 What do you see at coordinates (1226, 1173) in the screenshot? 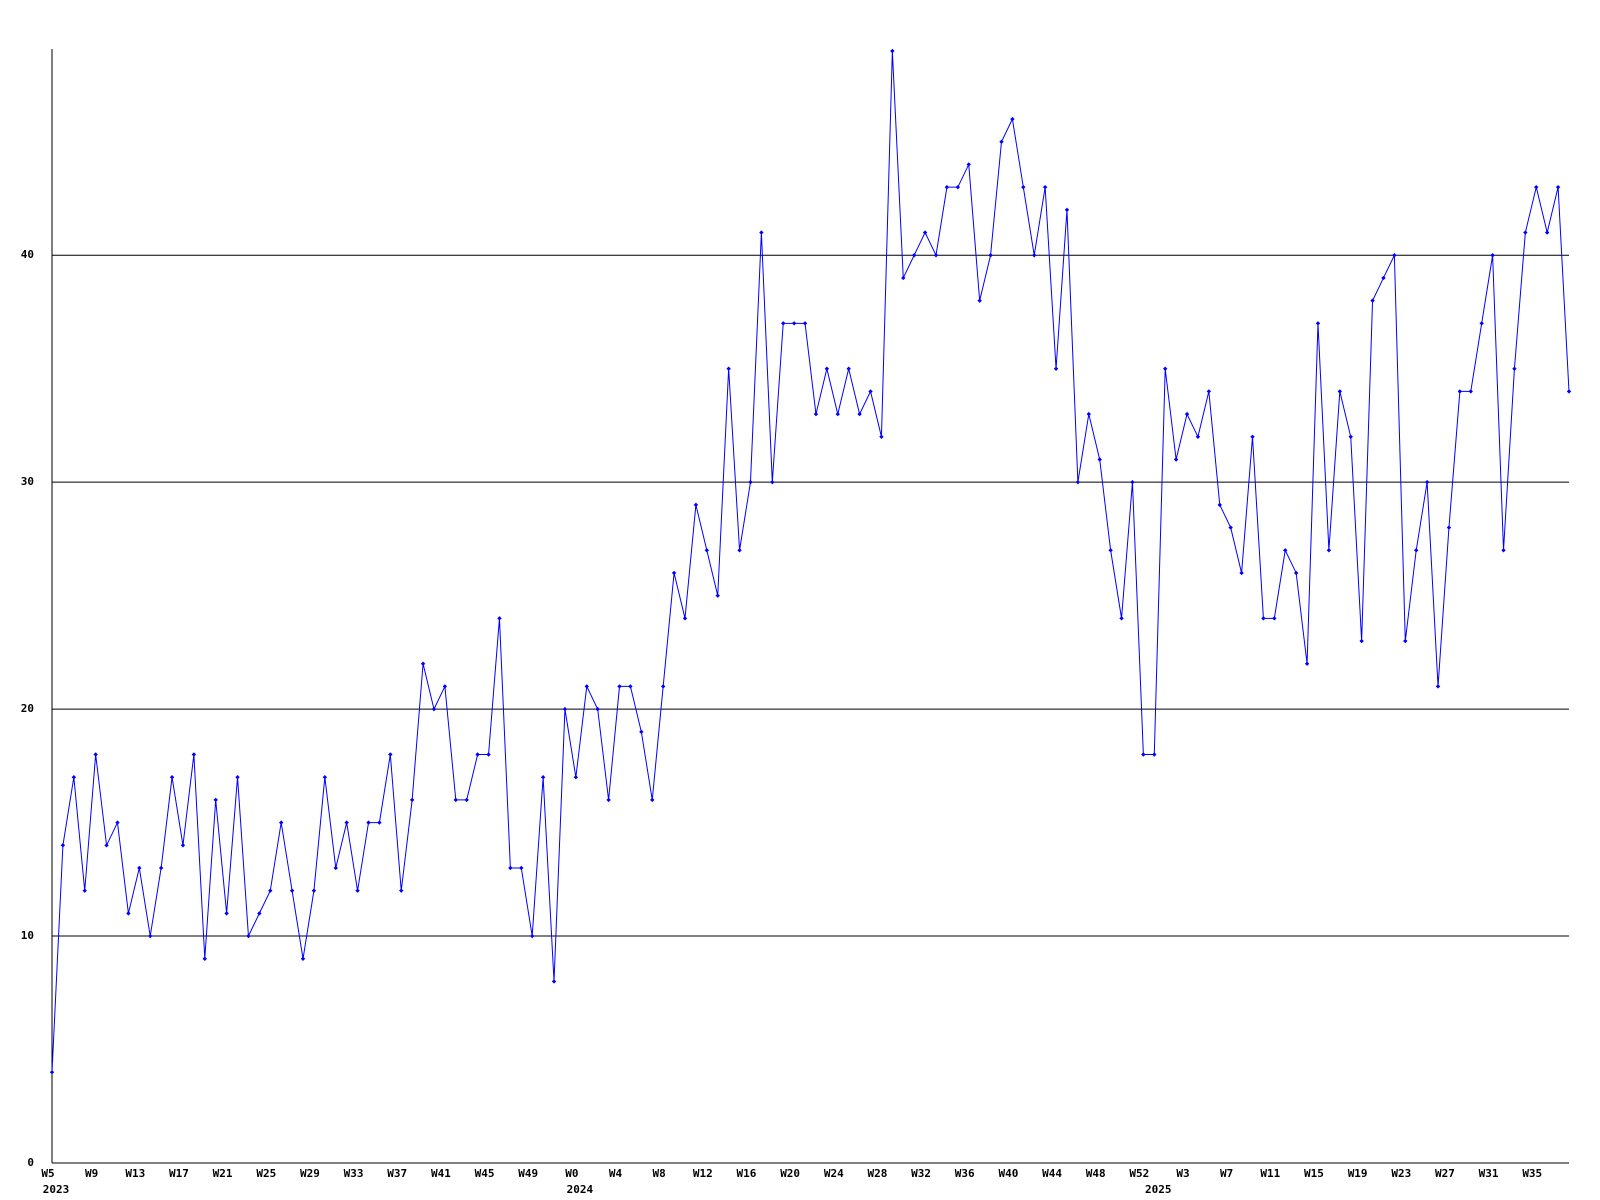
I see `x-tick-label: W7` at bounding box center [1226, 1173].